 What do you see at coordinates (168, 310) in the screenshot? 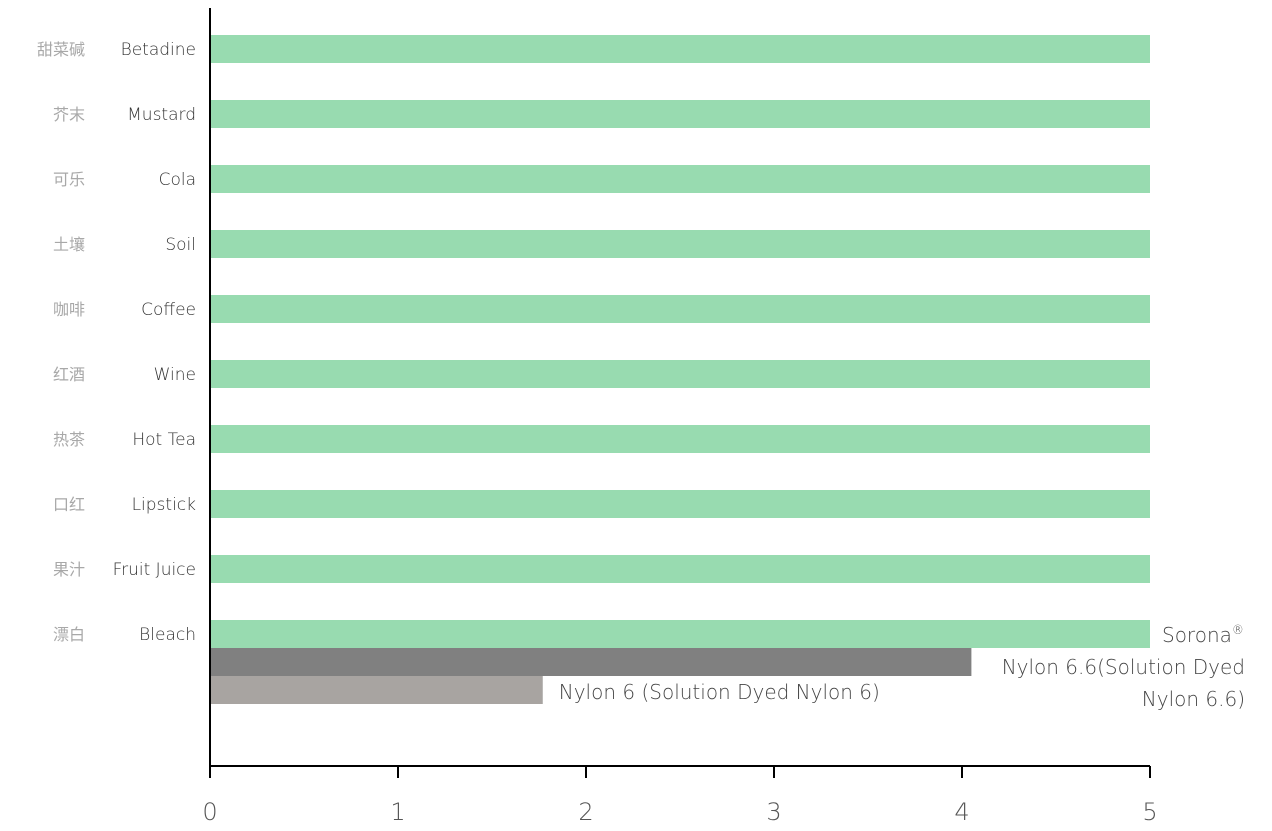
I see `category-label-en: Coffee` at bounding box center [168, 310].